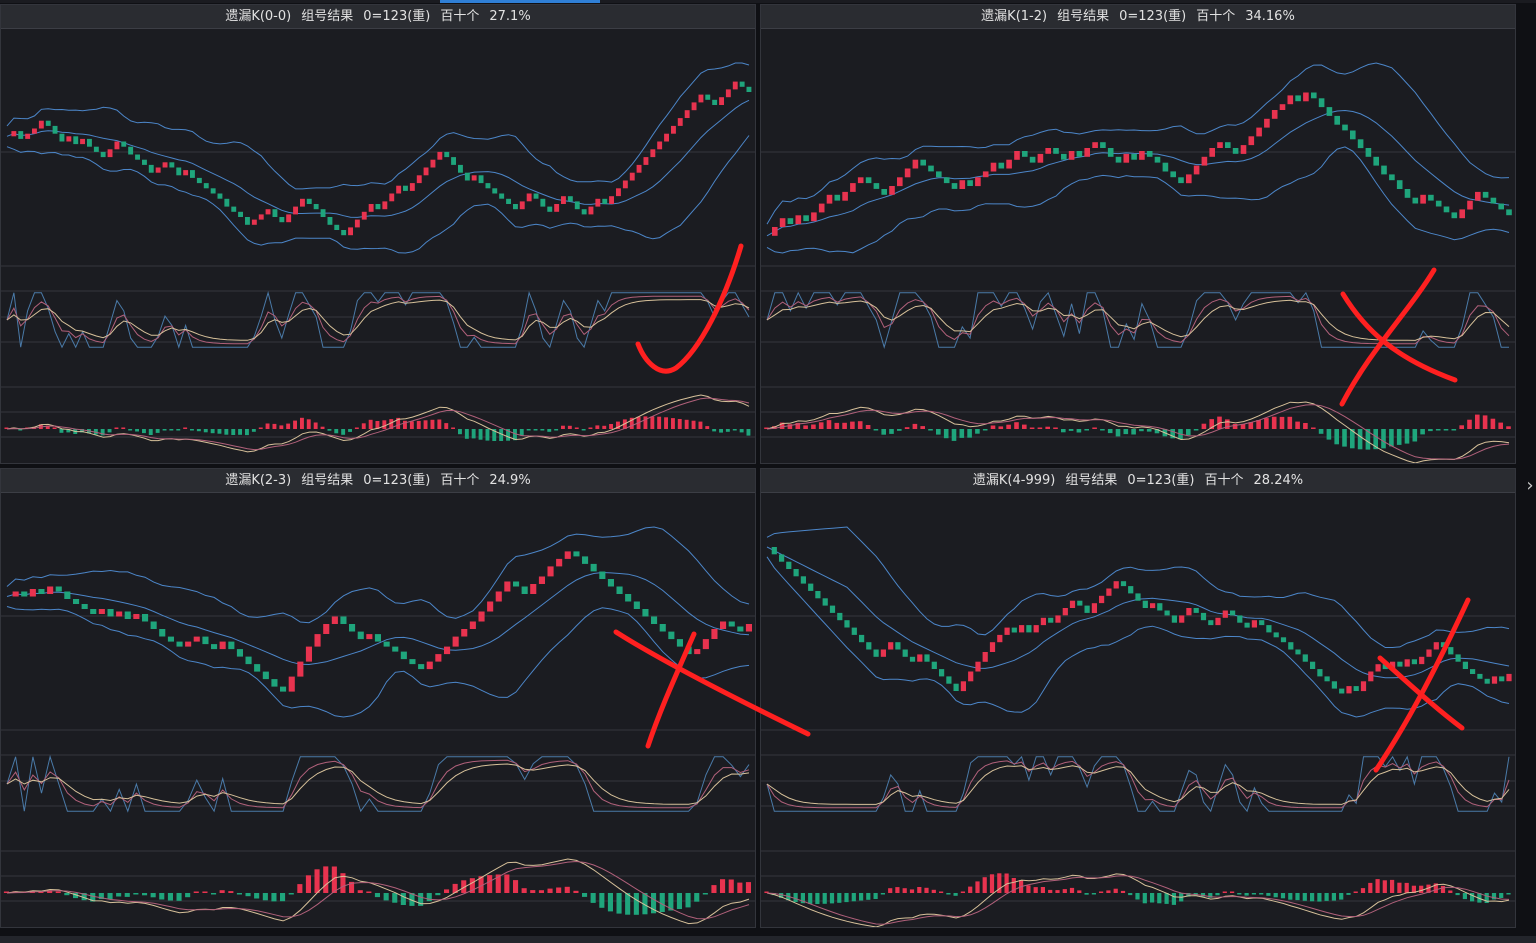 Image resolution: width=1536 pixels, height=943 pixels. I want to click on scroll-right-icon: ›, so click(1530, 485).